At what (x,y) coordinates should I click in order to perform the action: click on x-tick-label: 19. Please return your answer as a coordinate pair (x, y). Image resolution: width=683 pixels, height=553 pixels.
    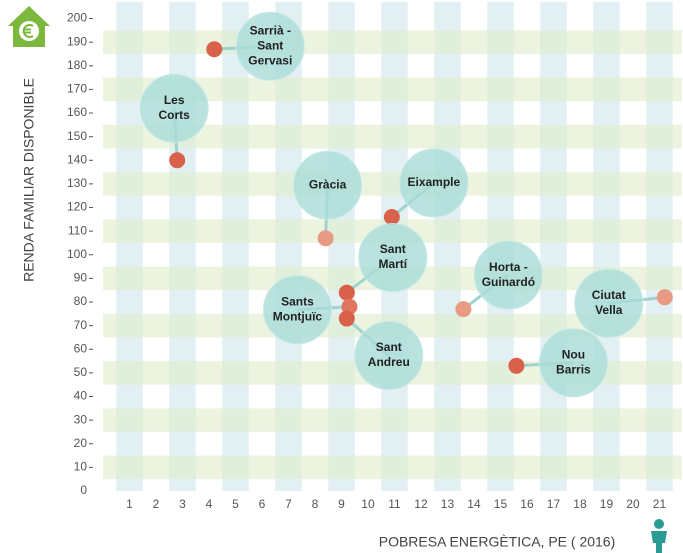
    Looking at the image, I should click on (607, 504).